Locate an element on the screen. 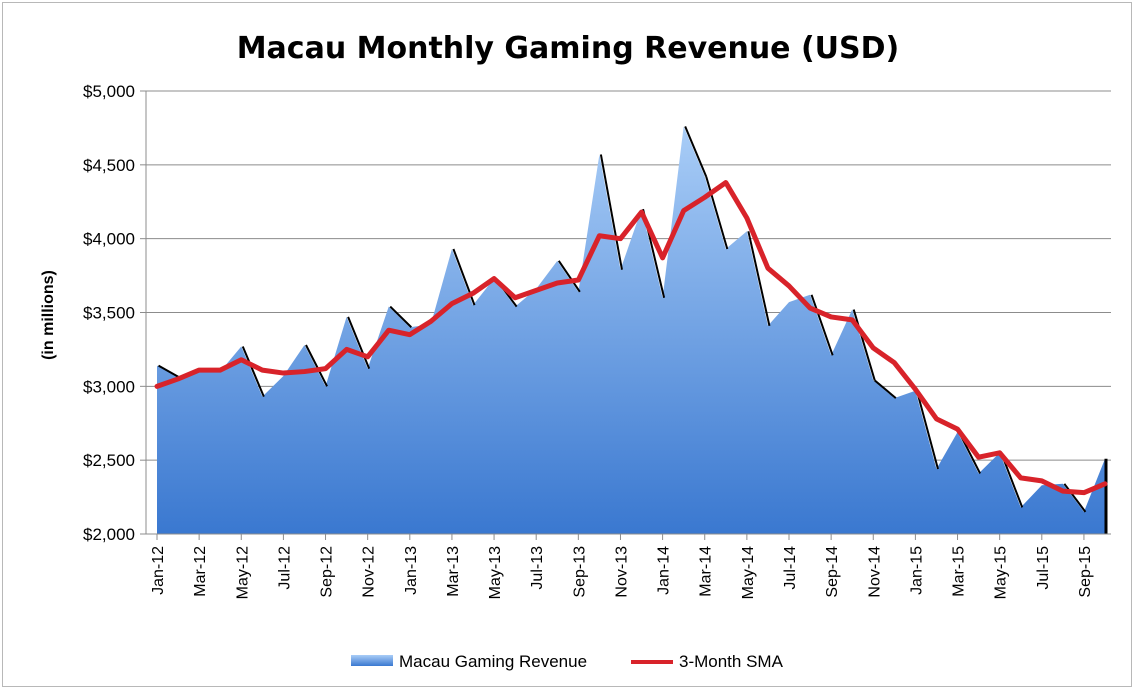  x-tick-label: Jul-12 is located at coordinates (284, 568).